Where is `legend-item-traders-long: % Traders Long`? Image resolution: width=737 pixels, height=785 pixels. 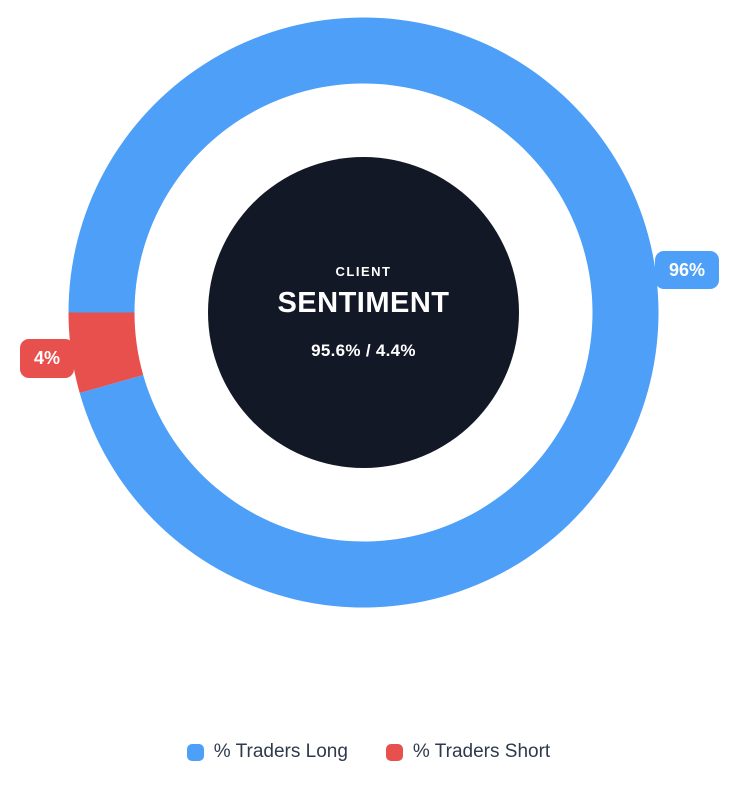 legend-item-traders-long: % Traders Long is located at coordinates (267, 752).